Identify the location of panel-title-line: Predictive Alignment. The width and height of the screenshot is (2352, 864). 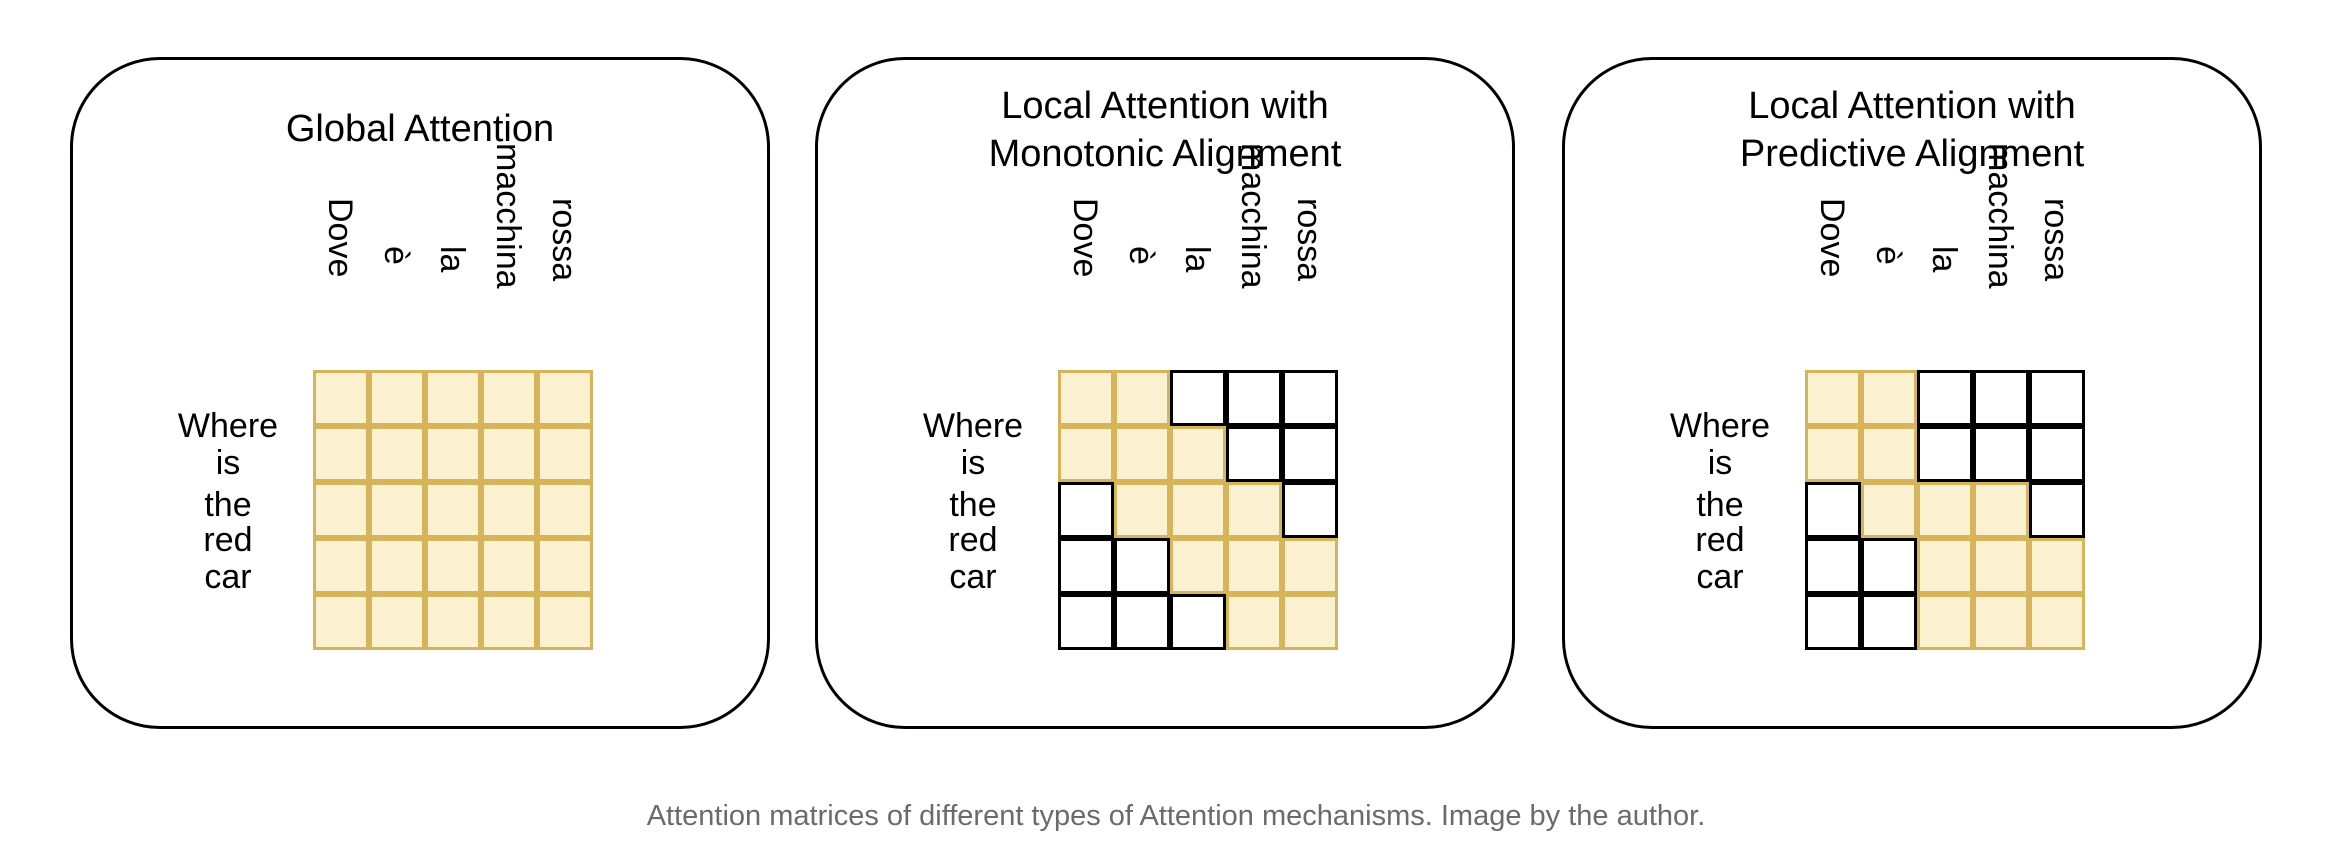
(1912, 154).